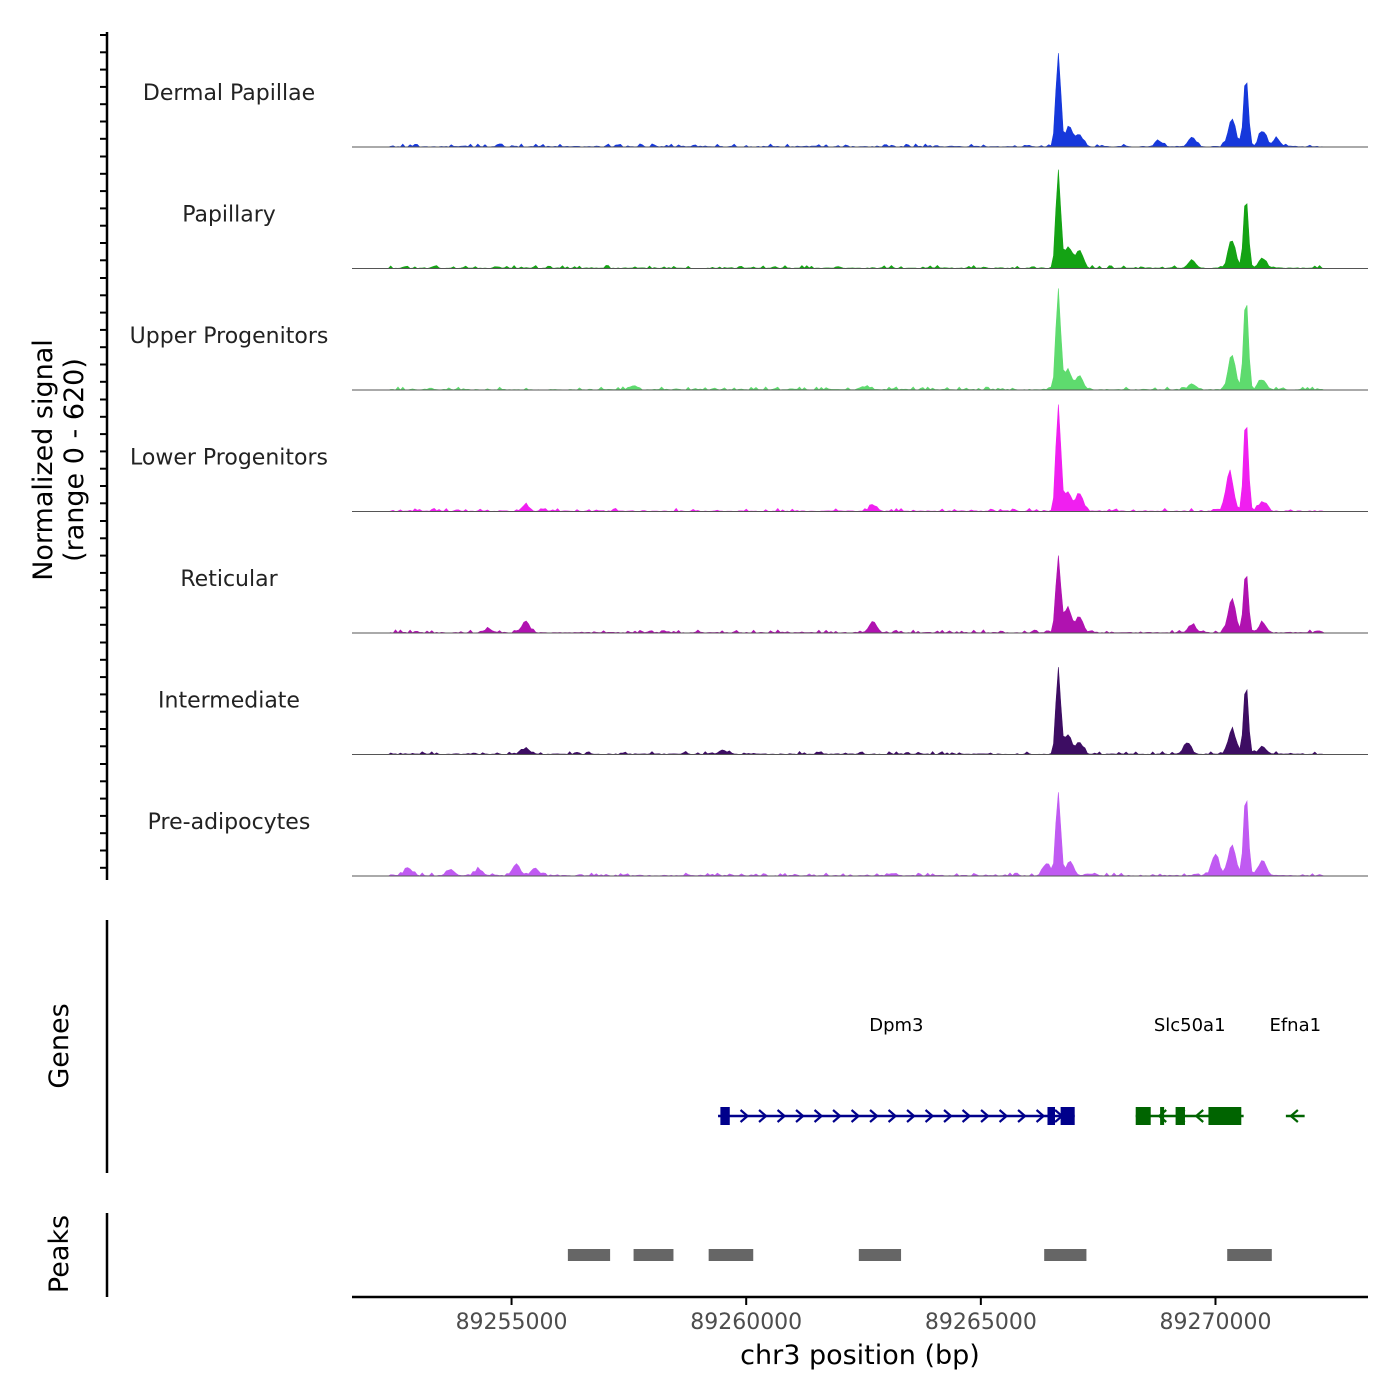 The height and width of the screenshot is (1400, 1400). Describe the element at coordinates (229, 458) in the screenshot. I see `track-label-4: Lower Progenitors` at that location.